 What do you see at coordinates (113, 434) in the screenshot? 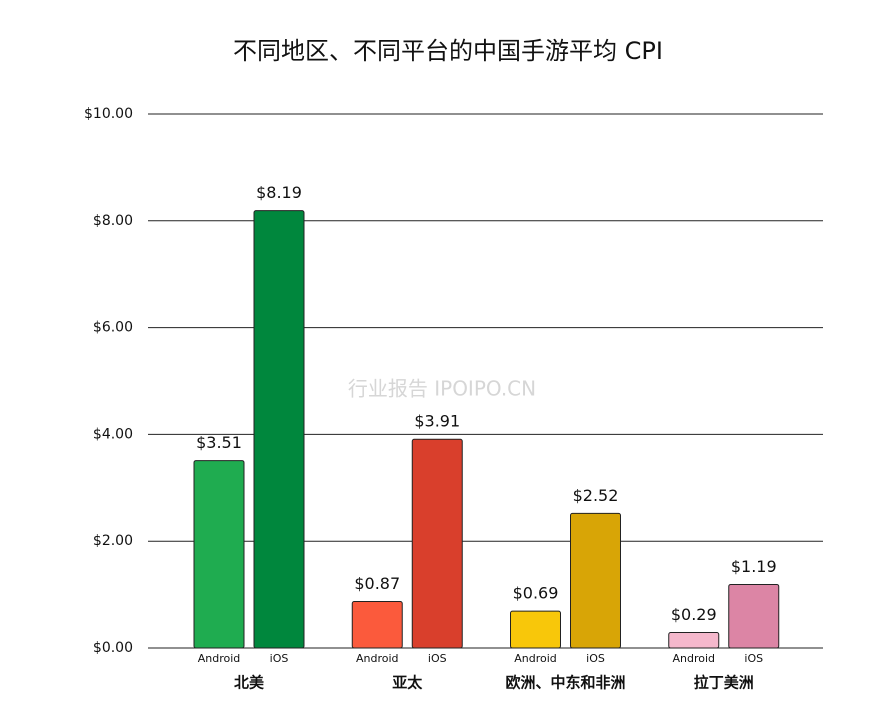
I see `y-tick-label: $4.00` at bounding box center [113, 434].